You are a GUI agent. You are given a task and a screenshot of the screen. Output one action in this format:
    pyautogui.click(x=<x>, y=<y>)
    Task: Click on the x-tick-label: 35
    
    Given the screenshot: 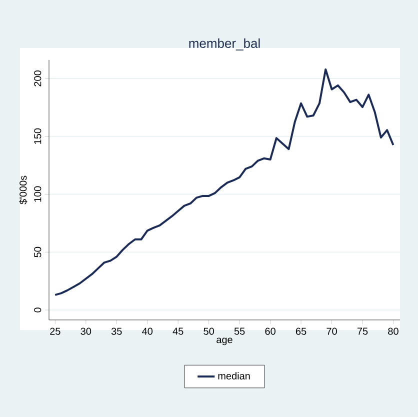 What is the action you would take?
    pyautogui.click(x=116, y=331)
    